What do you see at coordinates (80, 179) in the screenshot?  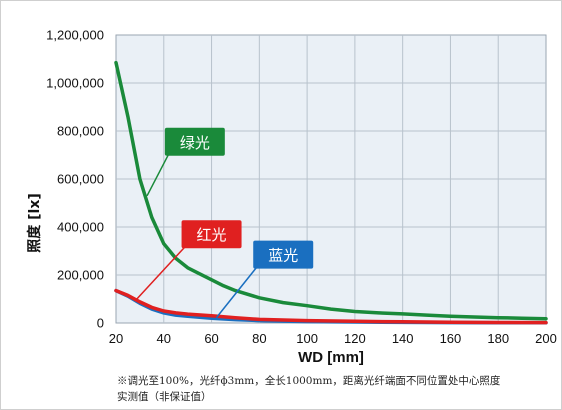 I see `y-tick-label: 600,000` at bounding box center [80, 179].